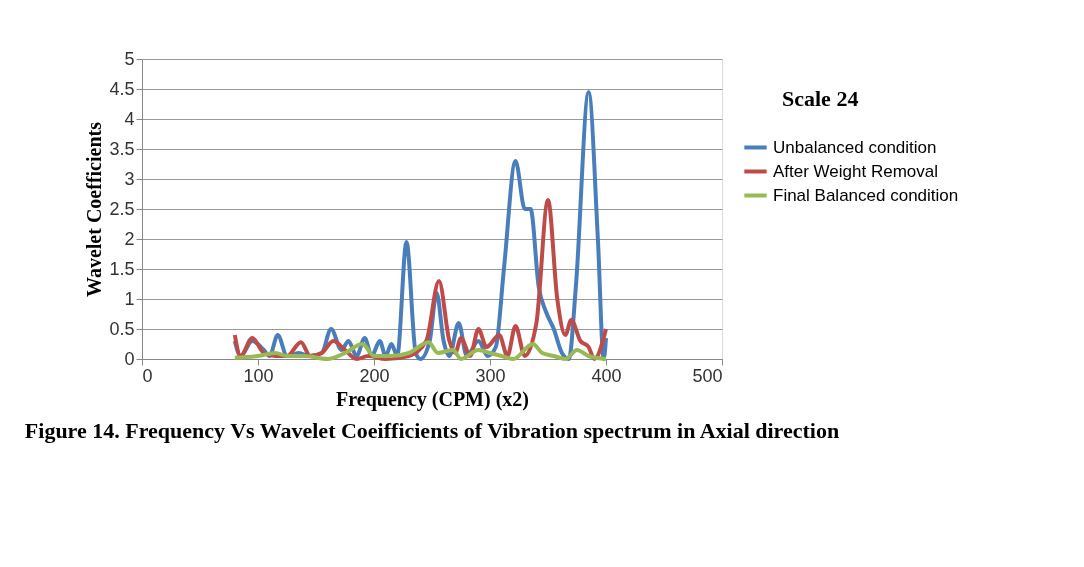 Image resolution: width=1084 pixels, height=567 pixels. What do you see at coordinates (94, 209) in the screenshot?
I see `y-axis-title: Wavelet Coefficients` at bounding box center [94, 209].